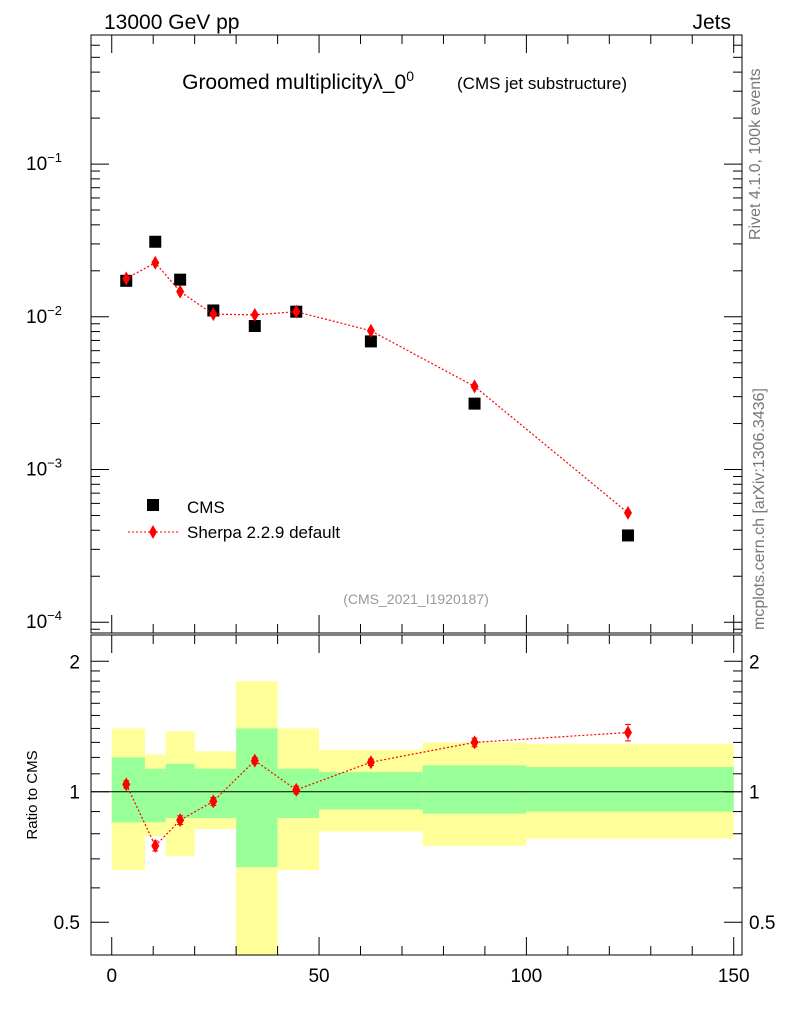 This screenshot has width=786, height=1024. I want to click on main-ytick-label: 10⁻², so click(44, 315).